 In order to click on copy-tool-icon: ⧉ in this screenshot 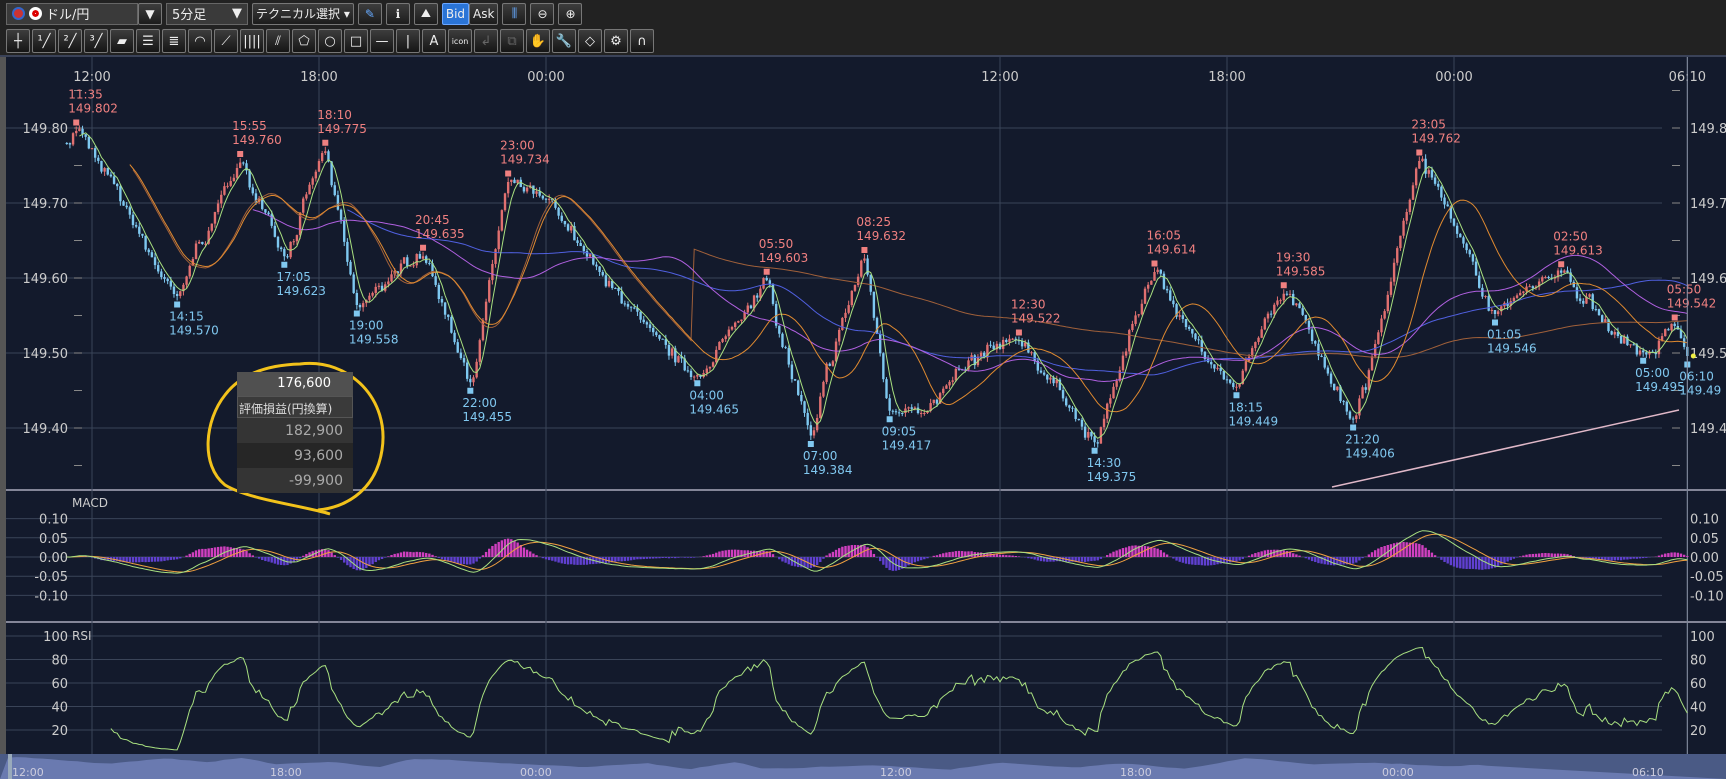, I will do `click(512, 41)`.